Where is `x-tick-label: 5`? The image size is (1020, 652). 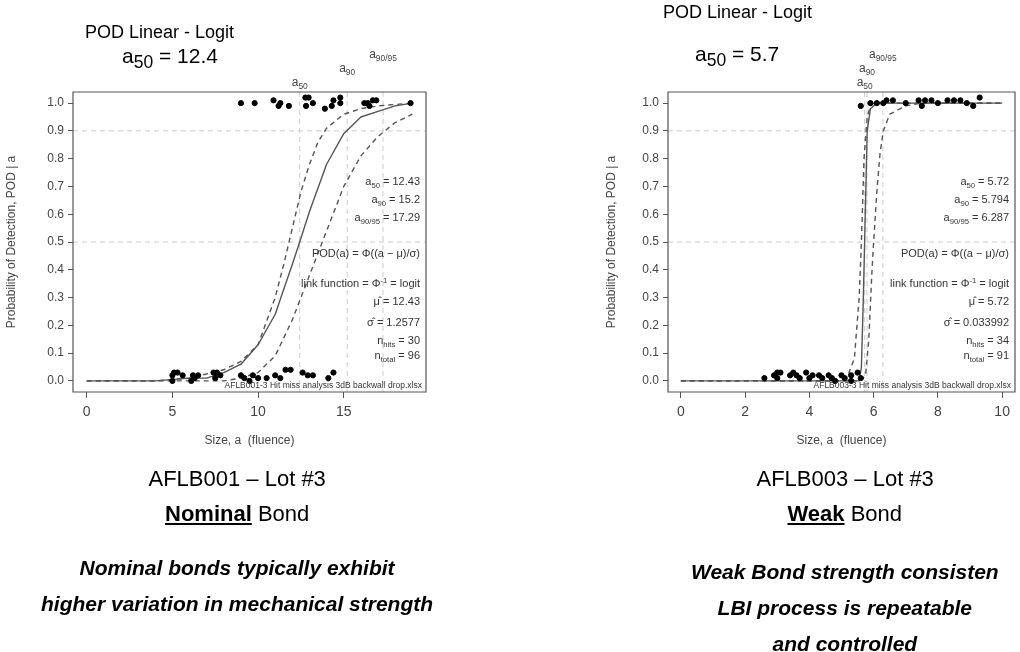
x-tick-label: 5 is located at coordinates (172, 411).